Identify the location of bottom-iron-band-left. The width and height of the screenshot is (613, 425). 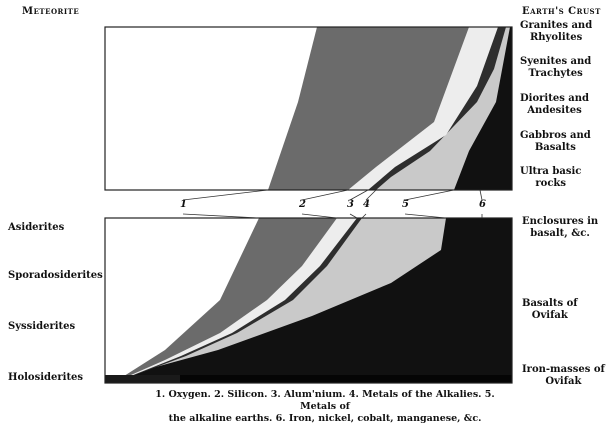
(142, 379).